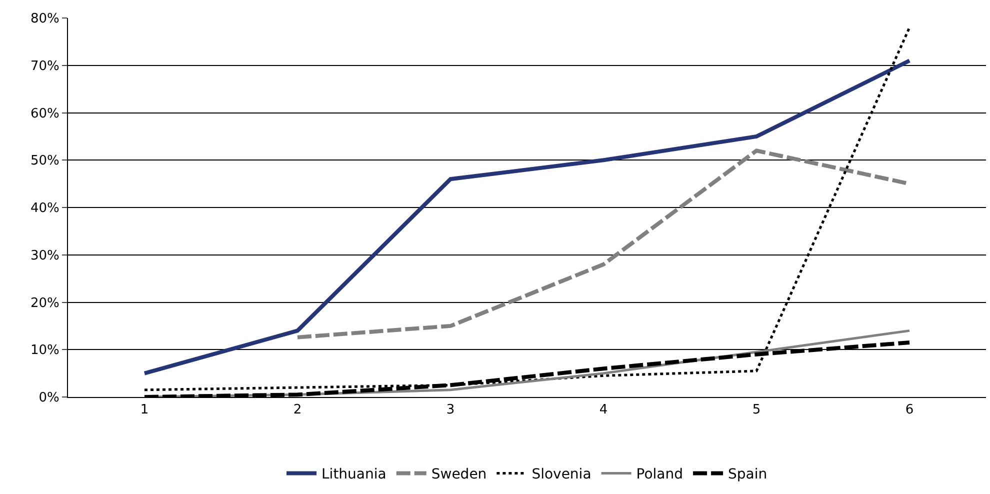 Image resolution: width=990 pixels, height=494 pixels. I want to click on x-tick-label: 4, so click(603, 410).